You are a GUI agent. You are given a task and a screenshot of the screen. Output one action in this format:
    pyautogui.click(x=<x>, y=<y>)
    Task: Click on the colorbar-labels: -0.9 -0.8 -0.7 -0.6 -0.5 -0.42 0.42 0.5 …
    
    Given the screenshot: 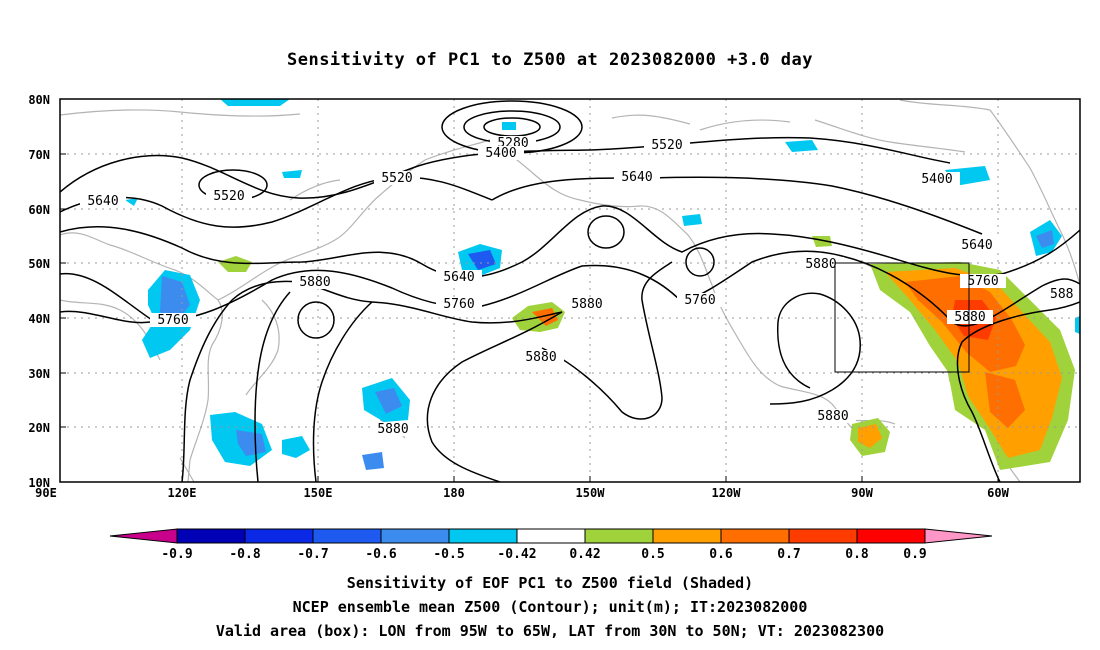 What is the action you would take?
    pyautogui.click(x=543, y=554)
    